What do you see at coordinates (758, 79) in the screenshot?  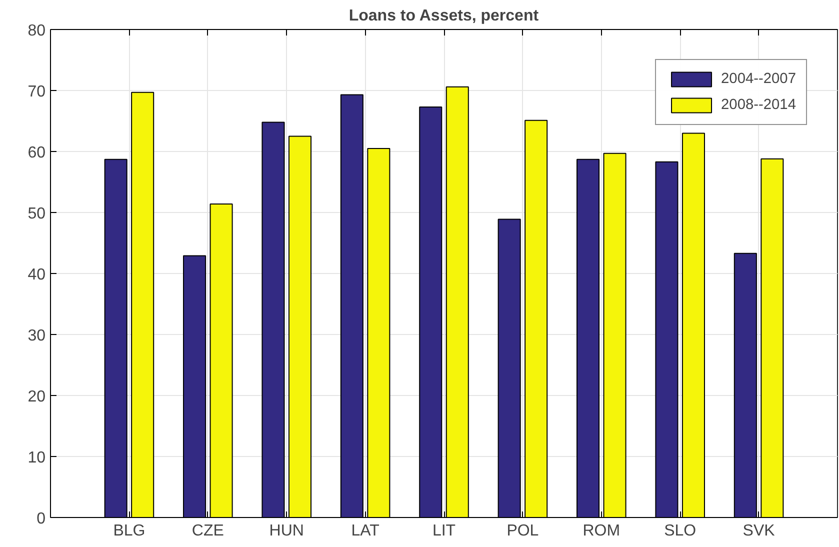 I see `legend-label: 2004--2007` at bounding box center [758, 79].